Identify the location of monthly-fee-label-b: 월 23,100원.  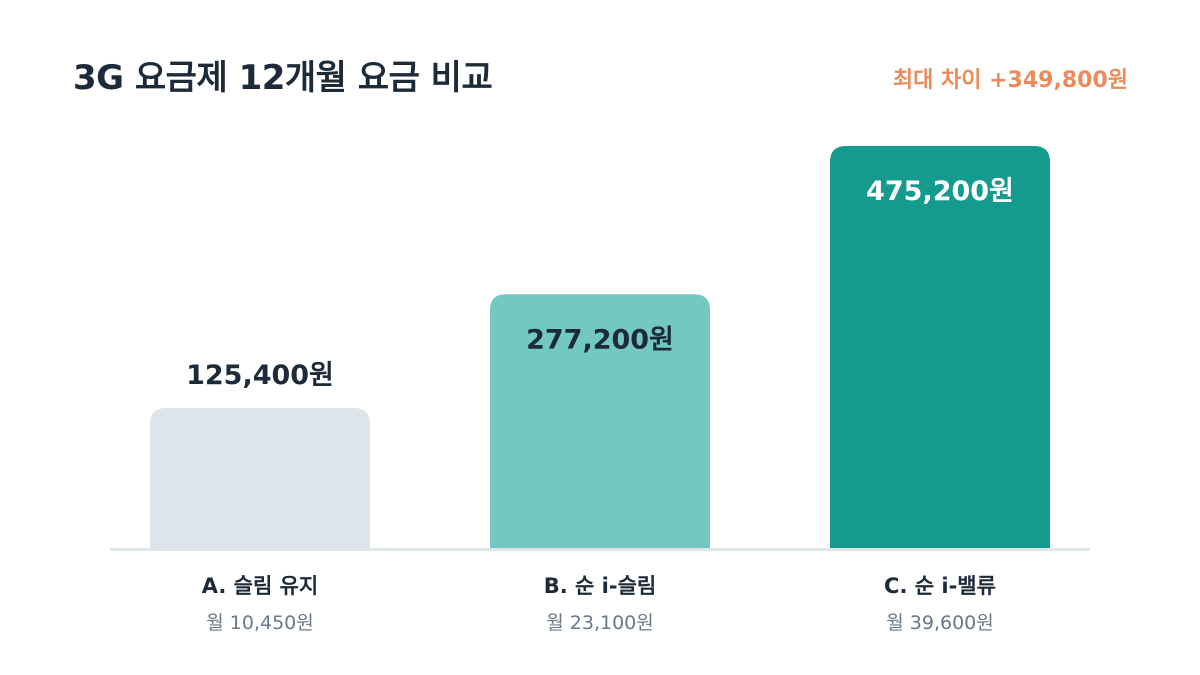
(599, 623).